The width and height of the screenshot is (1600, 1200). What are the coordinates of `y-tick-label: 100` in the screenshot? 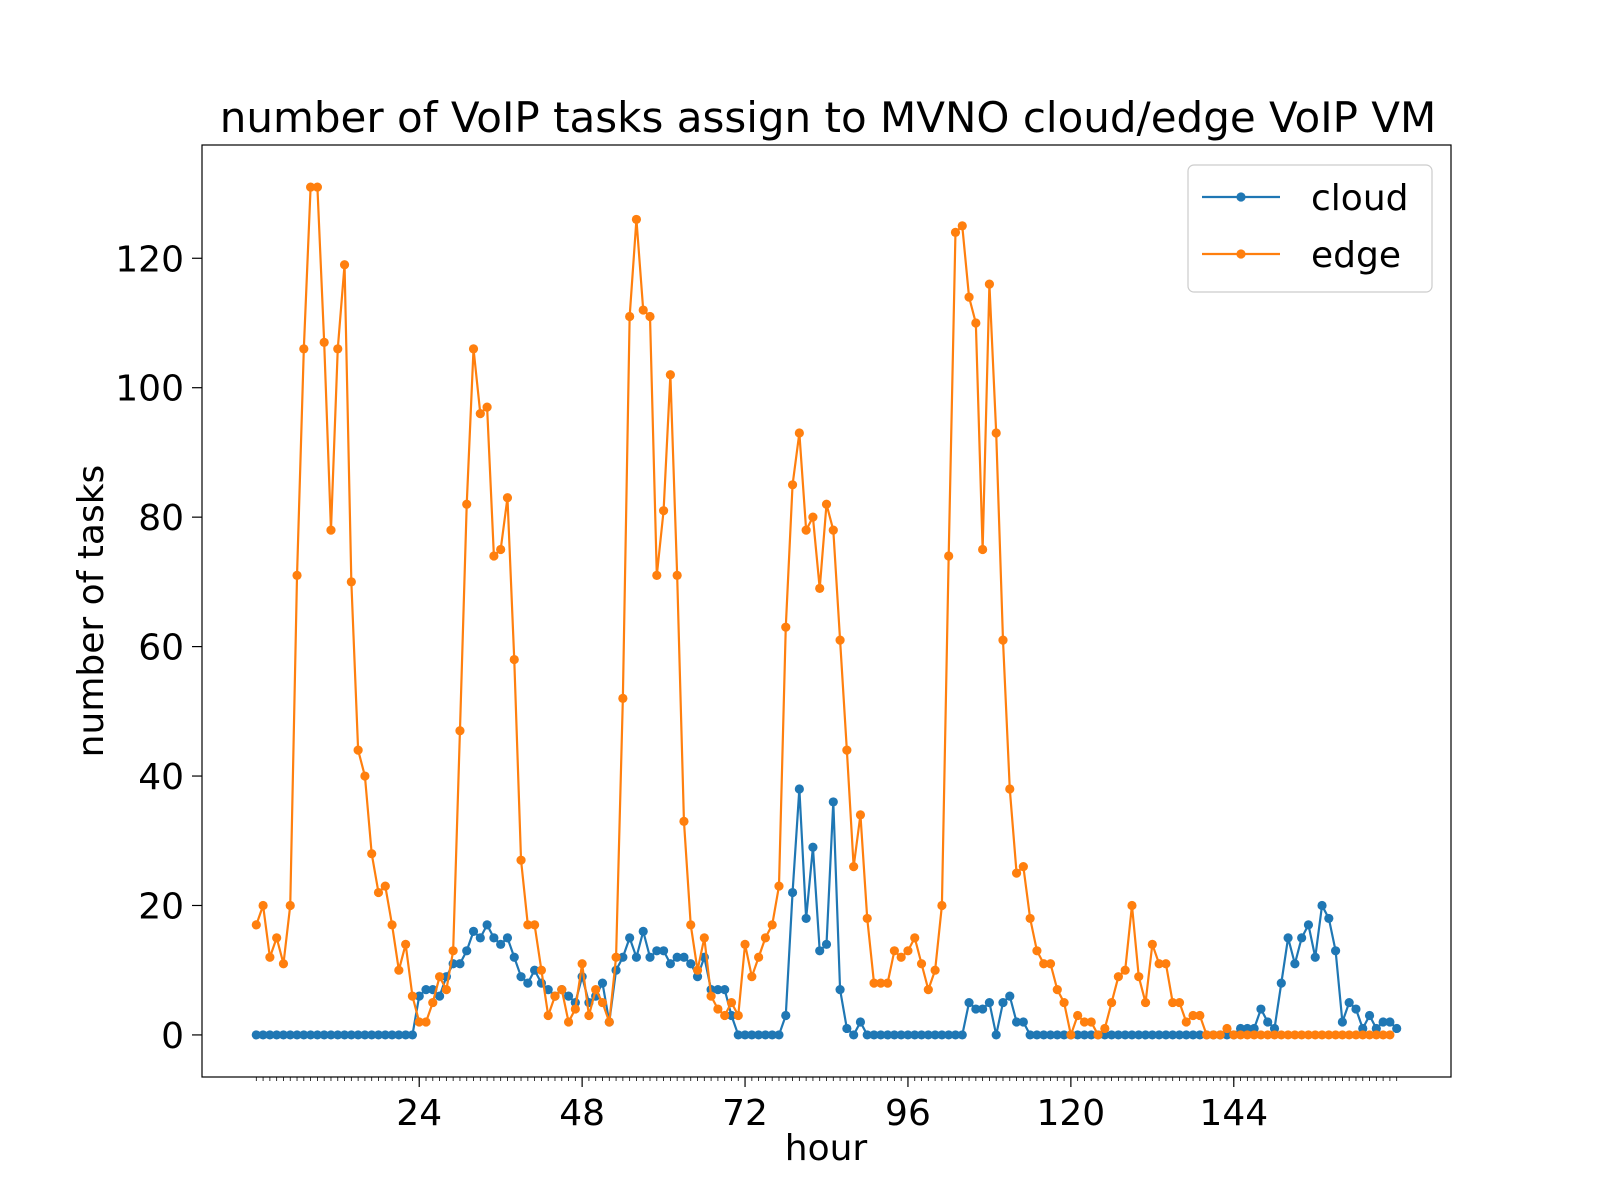 It's located at (149, 389).